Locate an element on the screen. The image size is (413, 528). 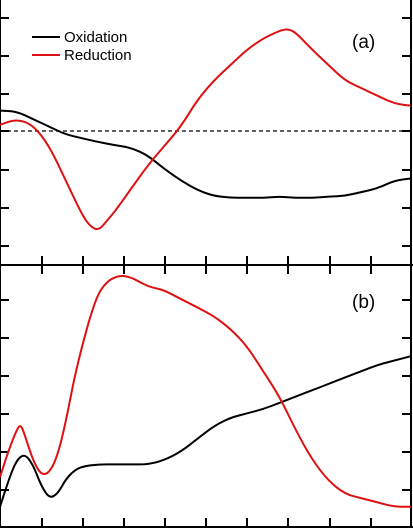
panel-label-a: (a) is located at coordinates (363, 42).